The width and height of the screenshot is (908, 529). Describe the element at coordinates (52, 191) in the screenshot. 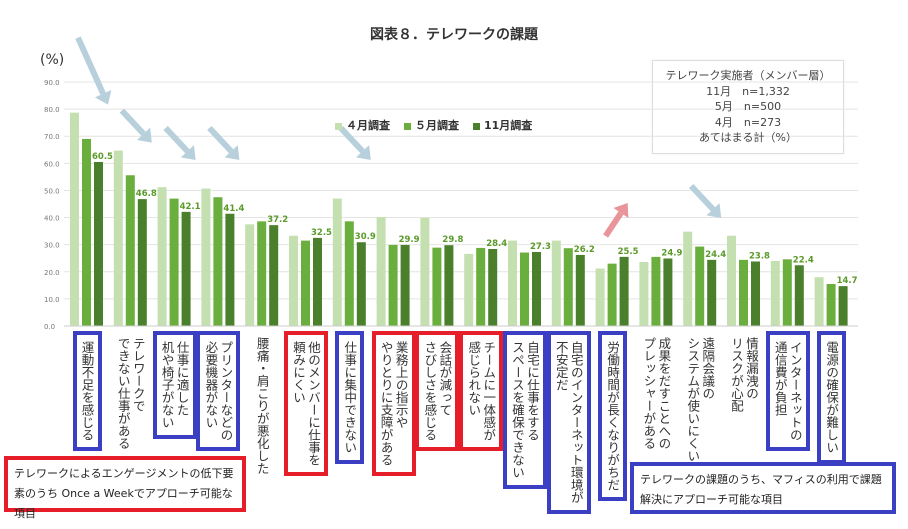

I see `y-tick-label: 50.0` at that location.